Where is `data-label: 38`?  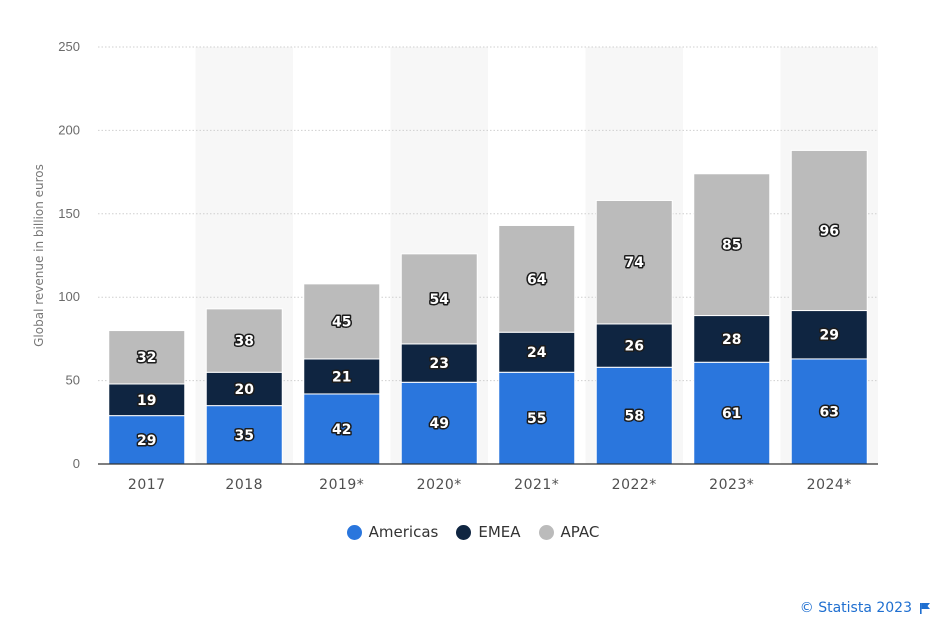 data-label: 38 is located at coordinates (244, 342).